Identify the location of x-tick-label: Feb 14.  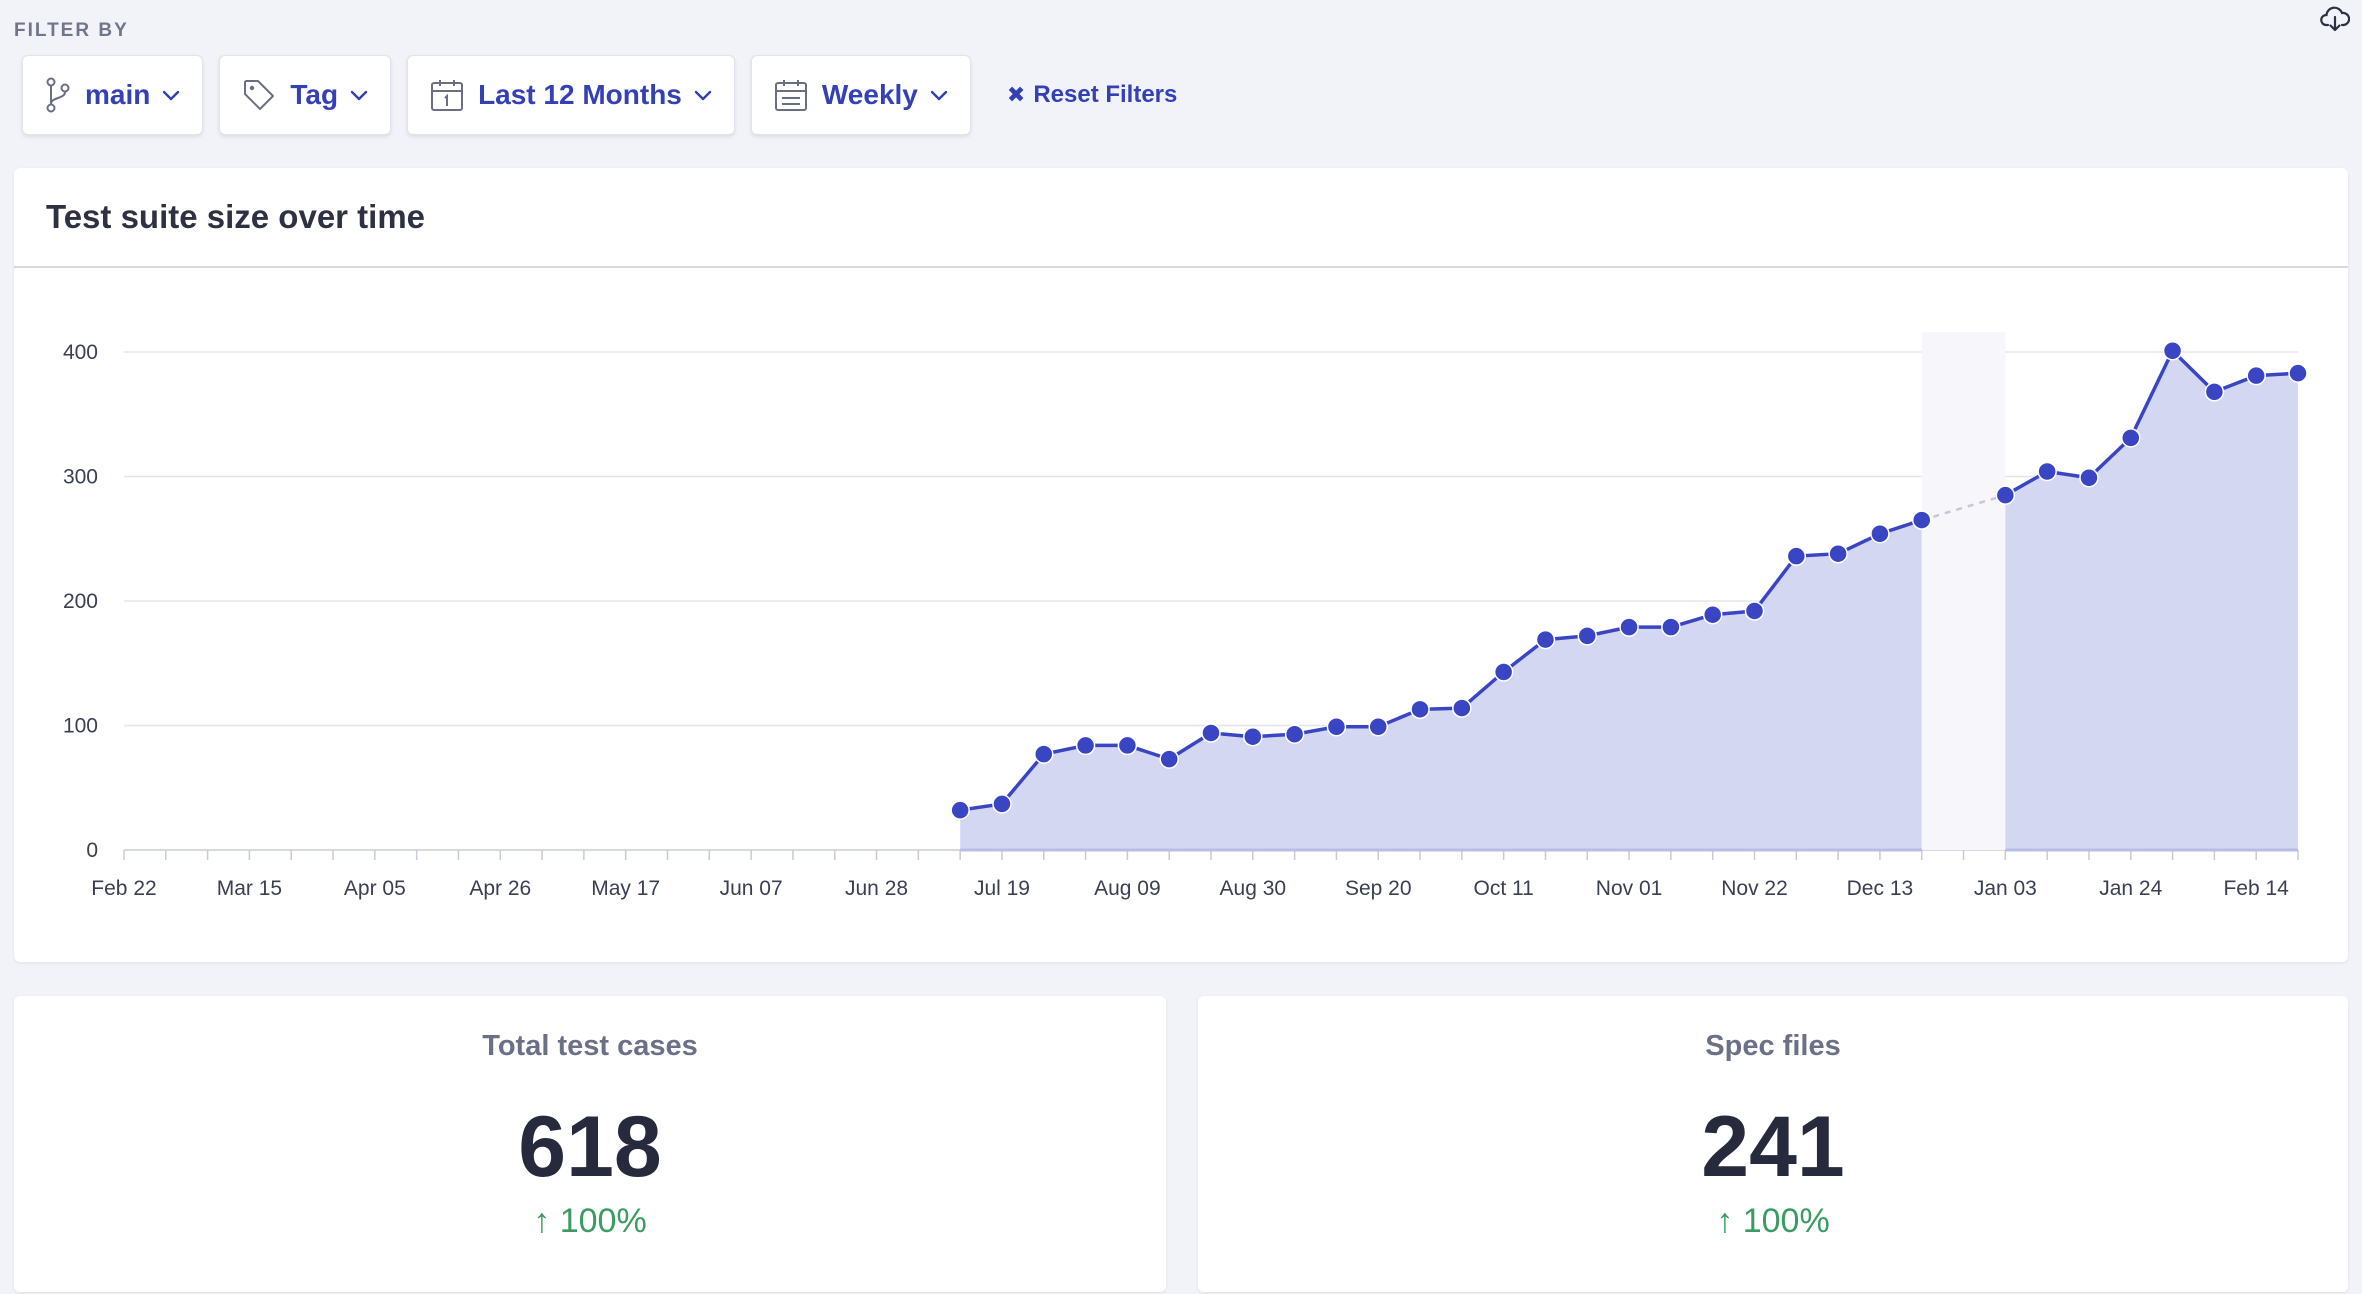
(2256, 888).